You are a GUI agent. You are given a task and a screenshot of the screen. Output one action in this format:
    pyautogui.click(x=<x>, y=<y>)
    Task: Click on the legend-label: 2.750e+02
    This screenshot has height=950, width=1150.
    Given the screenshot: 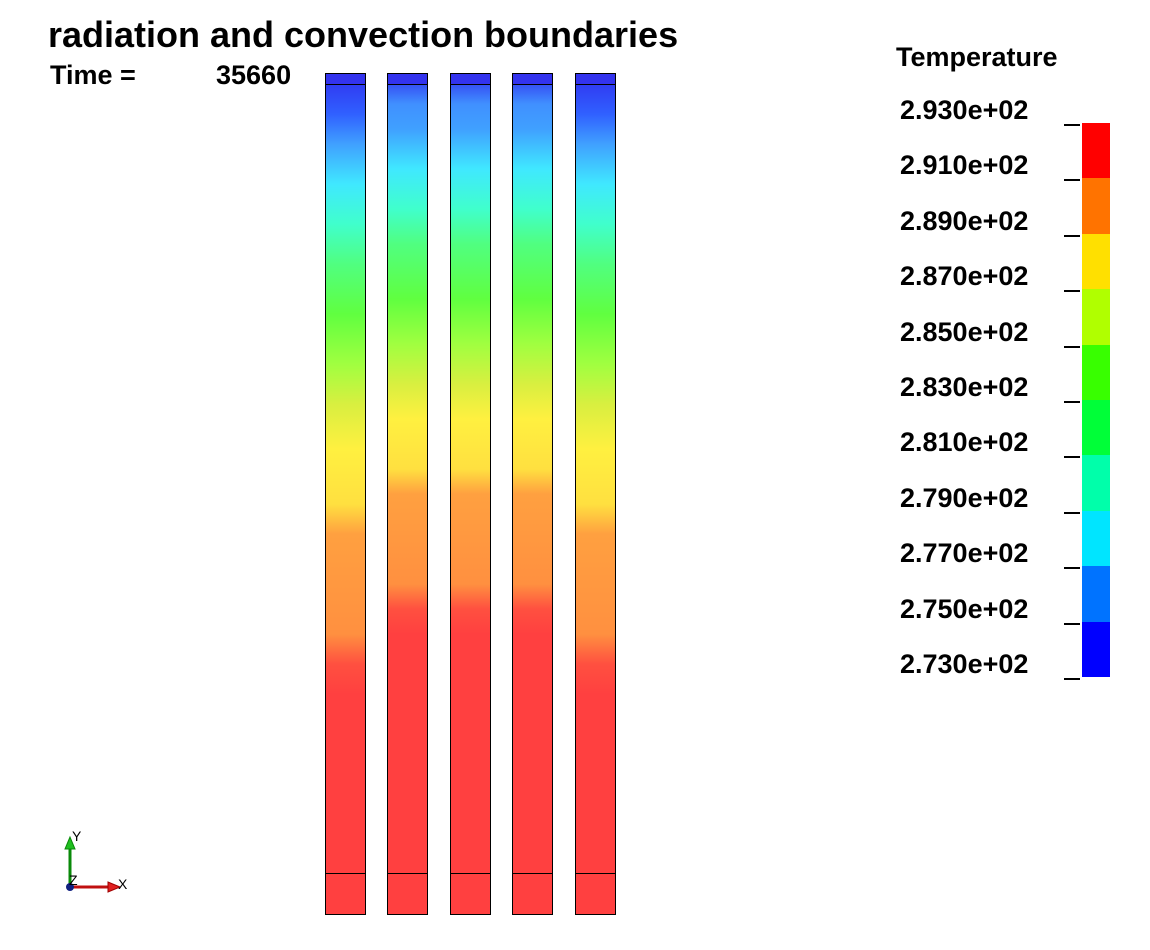 What is the action you would take?
    pyautogui.click(x=964, y=608)
    